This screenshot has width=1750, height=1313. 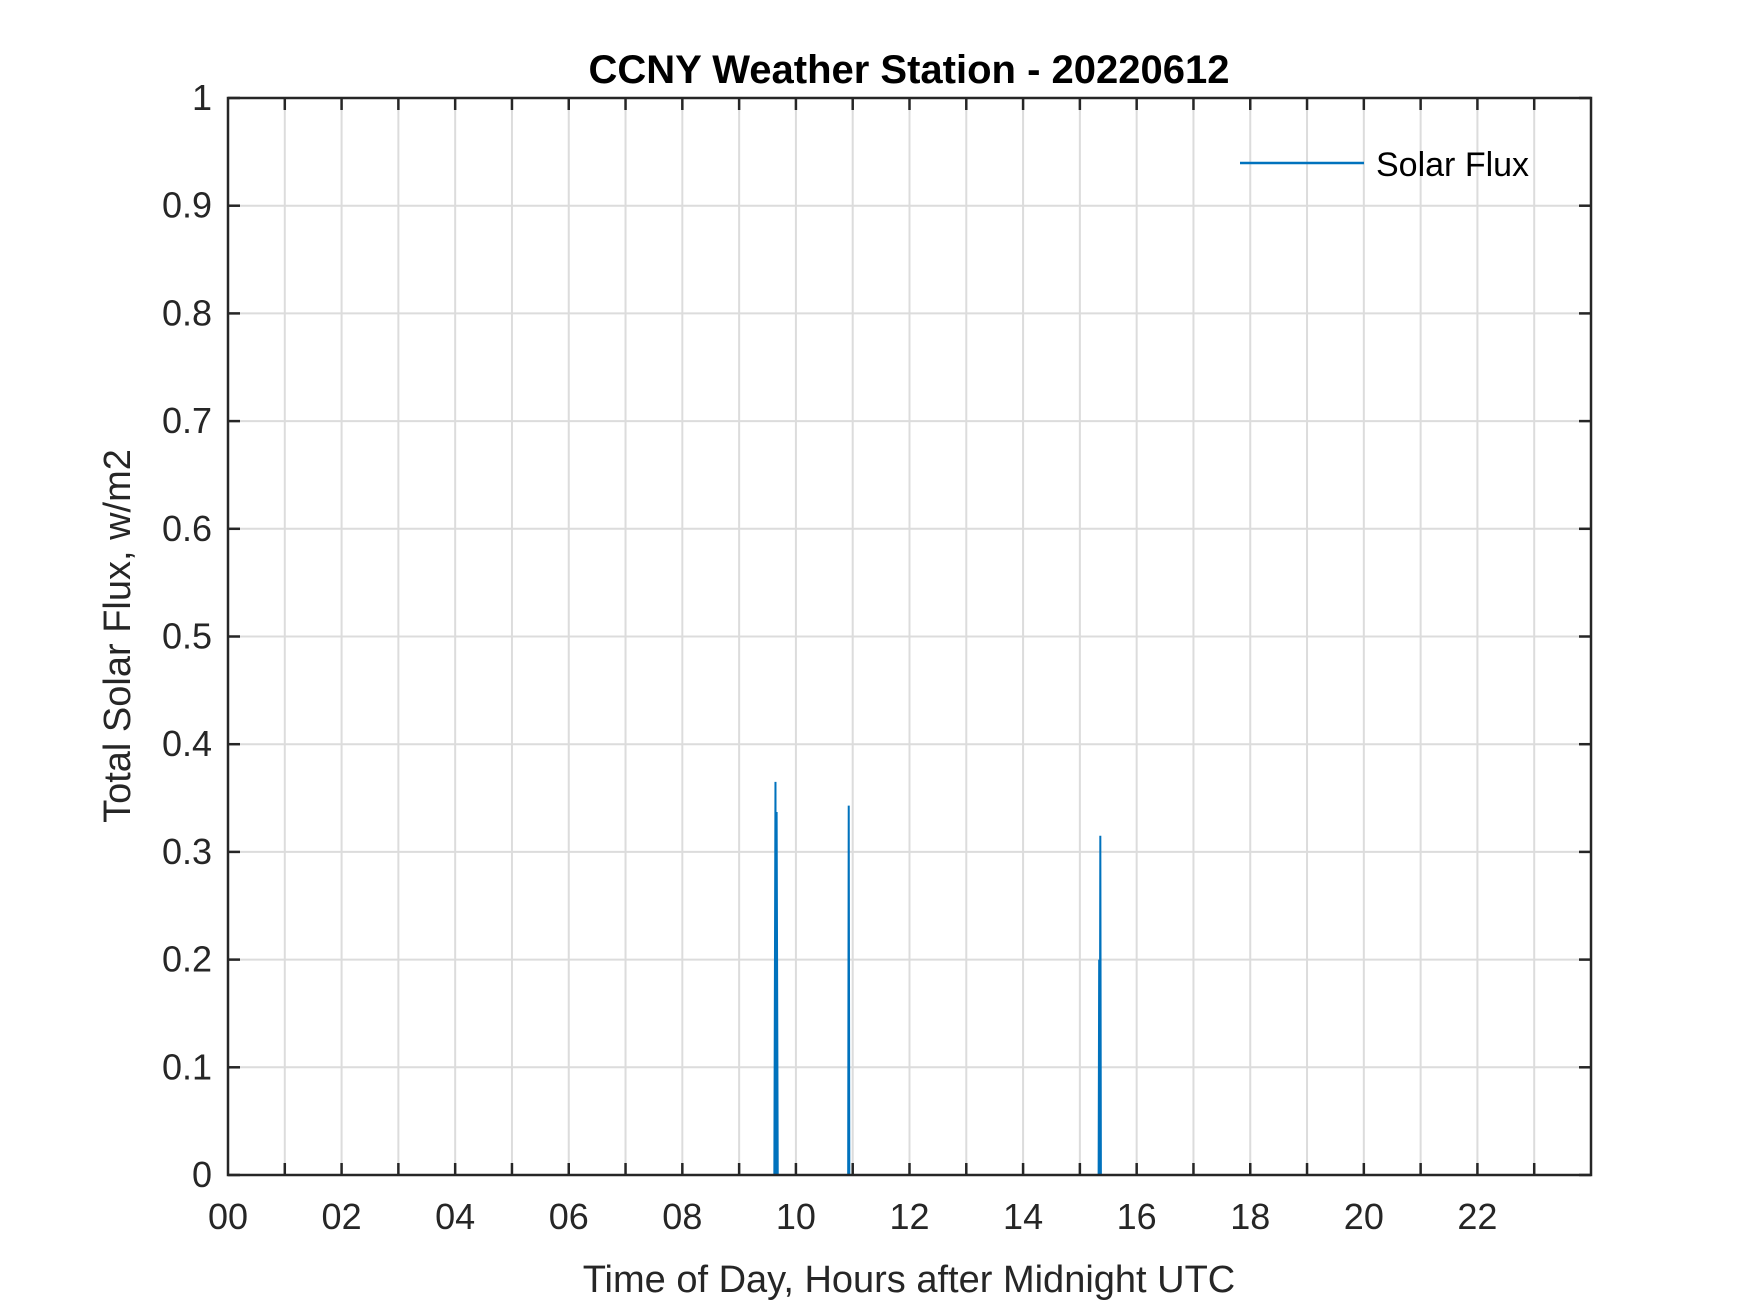 What do you see at coordinates (909, 70) in the screenshot?
I see `chart-title: CCNY Weather Station - 20220612` at bounding box center [909, 70].